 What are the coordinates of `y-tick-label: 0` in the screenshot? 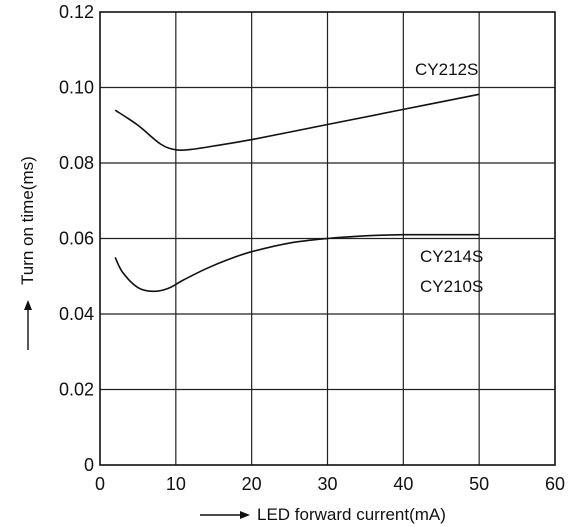 It's located at (89, 465).